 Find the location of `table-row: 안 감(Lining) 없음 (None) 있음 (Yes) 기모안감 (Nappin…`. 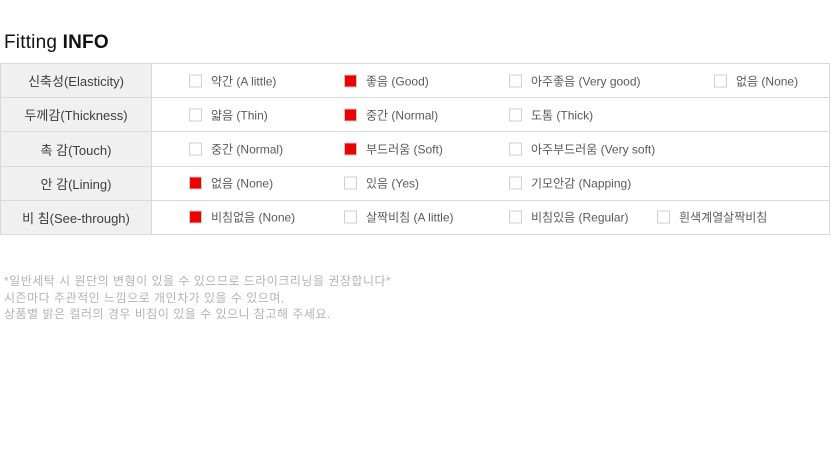

table-row: 안 감(Lining) 없음 (None) 있음 (Yes) 기모안감 (Nappin… is located at coordinates (415, 182).